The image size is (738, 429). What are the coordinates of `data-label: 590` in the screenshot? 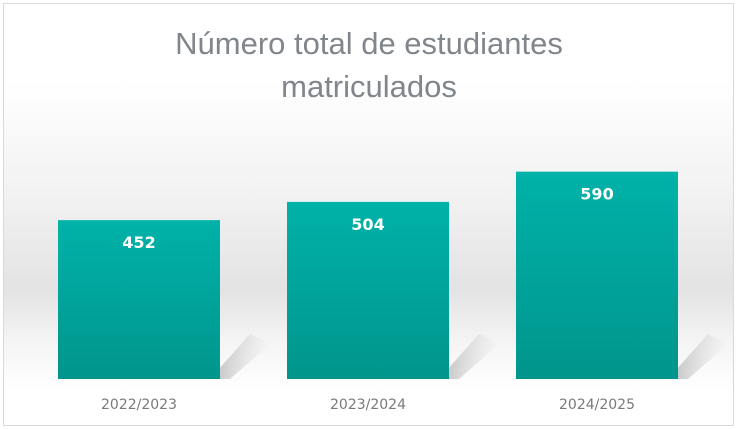 It's located at (596, 194).